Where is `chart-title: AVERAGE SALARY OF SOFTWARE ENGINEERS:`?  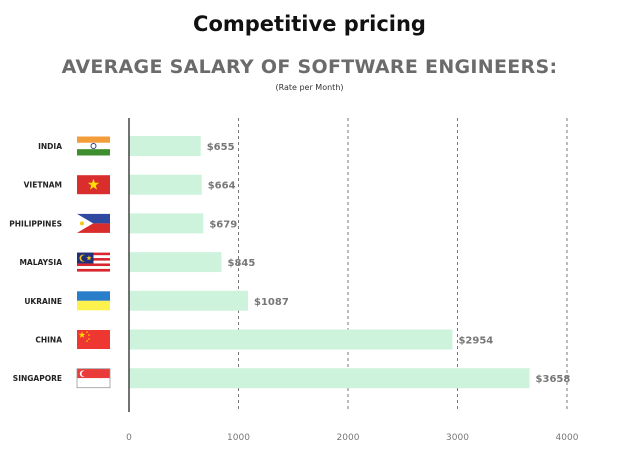
chart-title: AVERAGE SALARY OF SOFTWARE ENGINEERS: is located at coordinates (309, 67).